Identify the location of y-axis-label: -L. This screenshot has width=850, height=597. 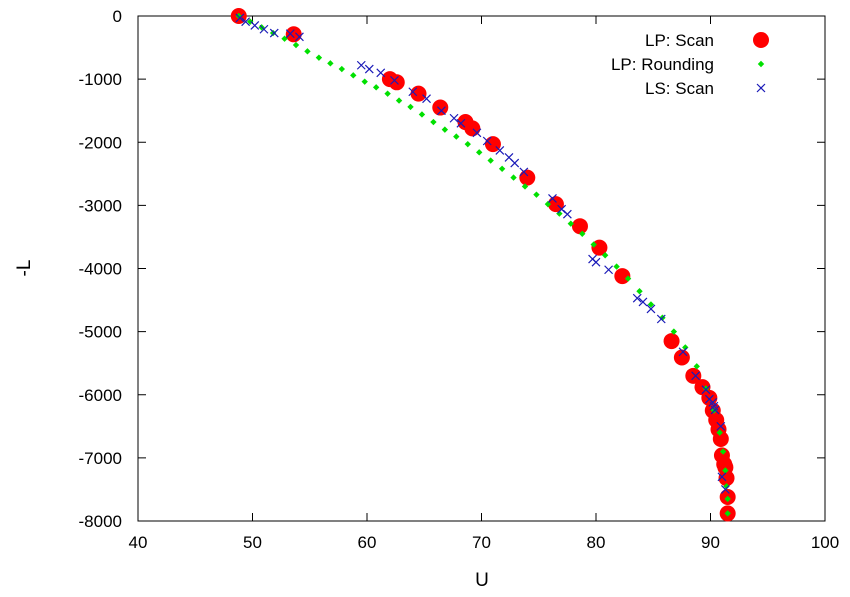
(24, 268).